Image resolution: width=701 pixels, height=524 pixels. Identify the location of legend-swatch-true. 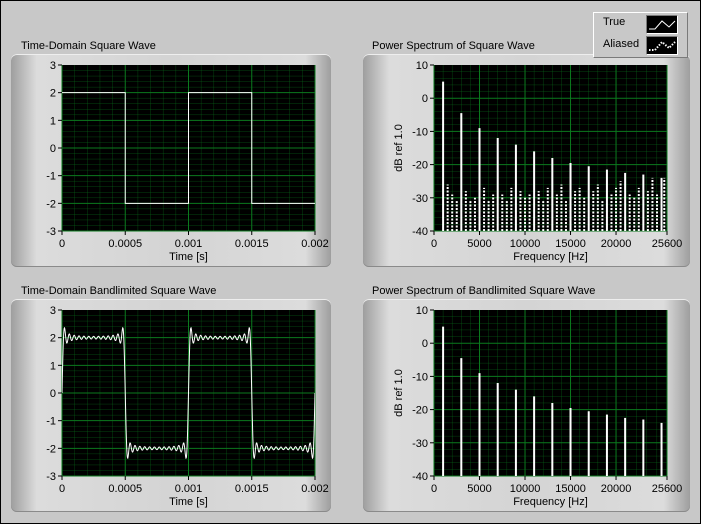
(662, 24).